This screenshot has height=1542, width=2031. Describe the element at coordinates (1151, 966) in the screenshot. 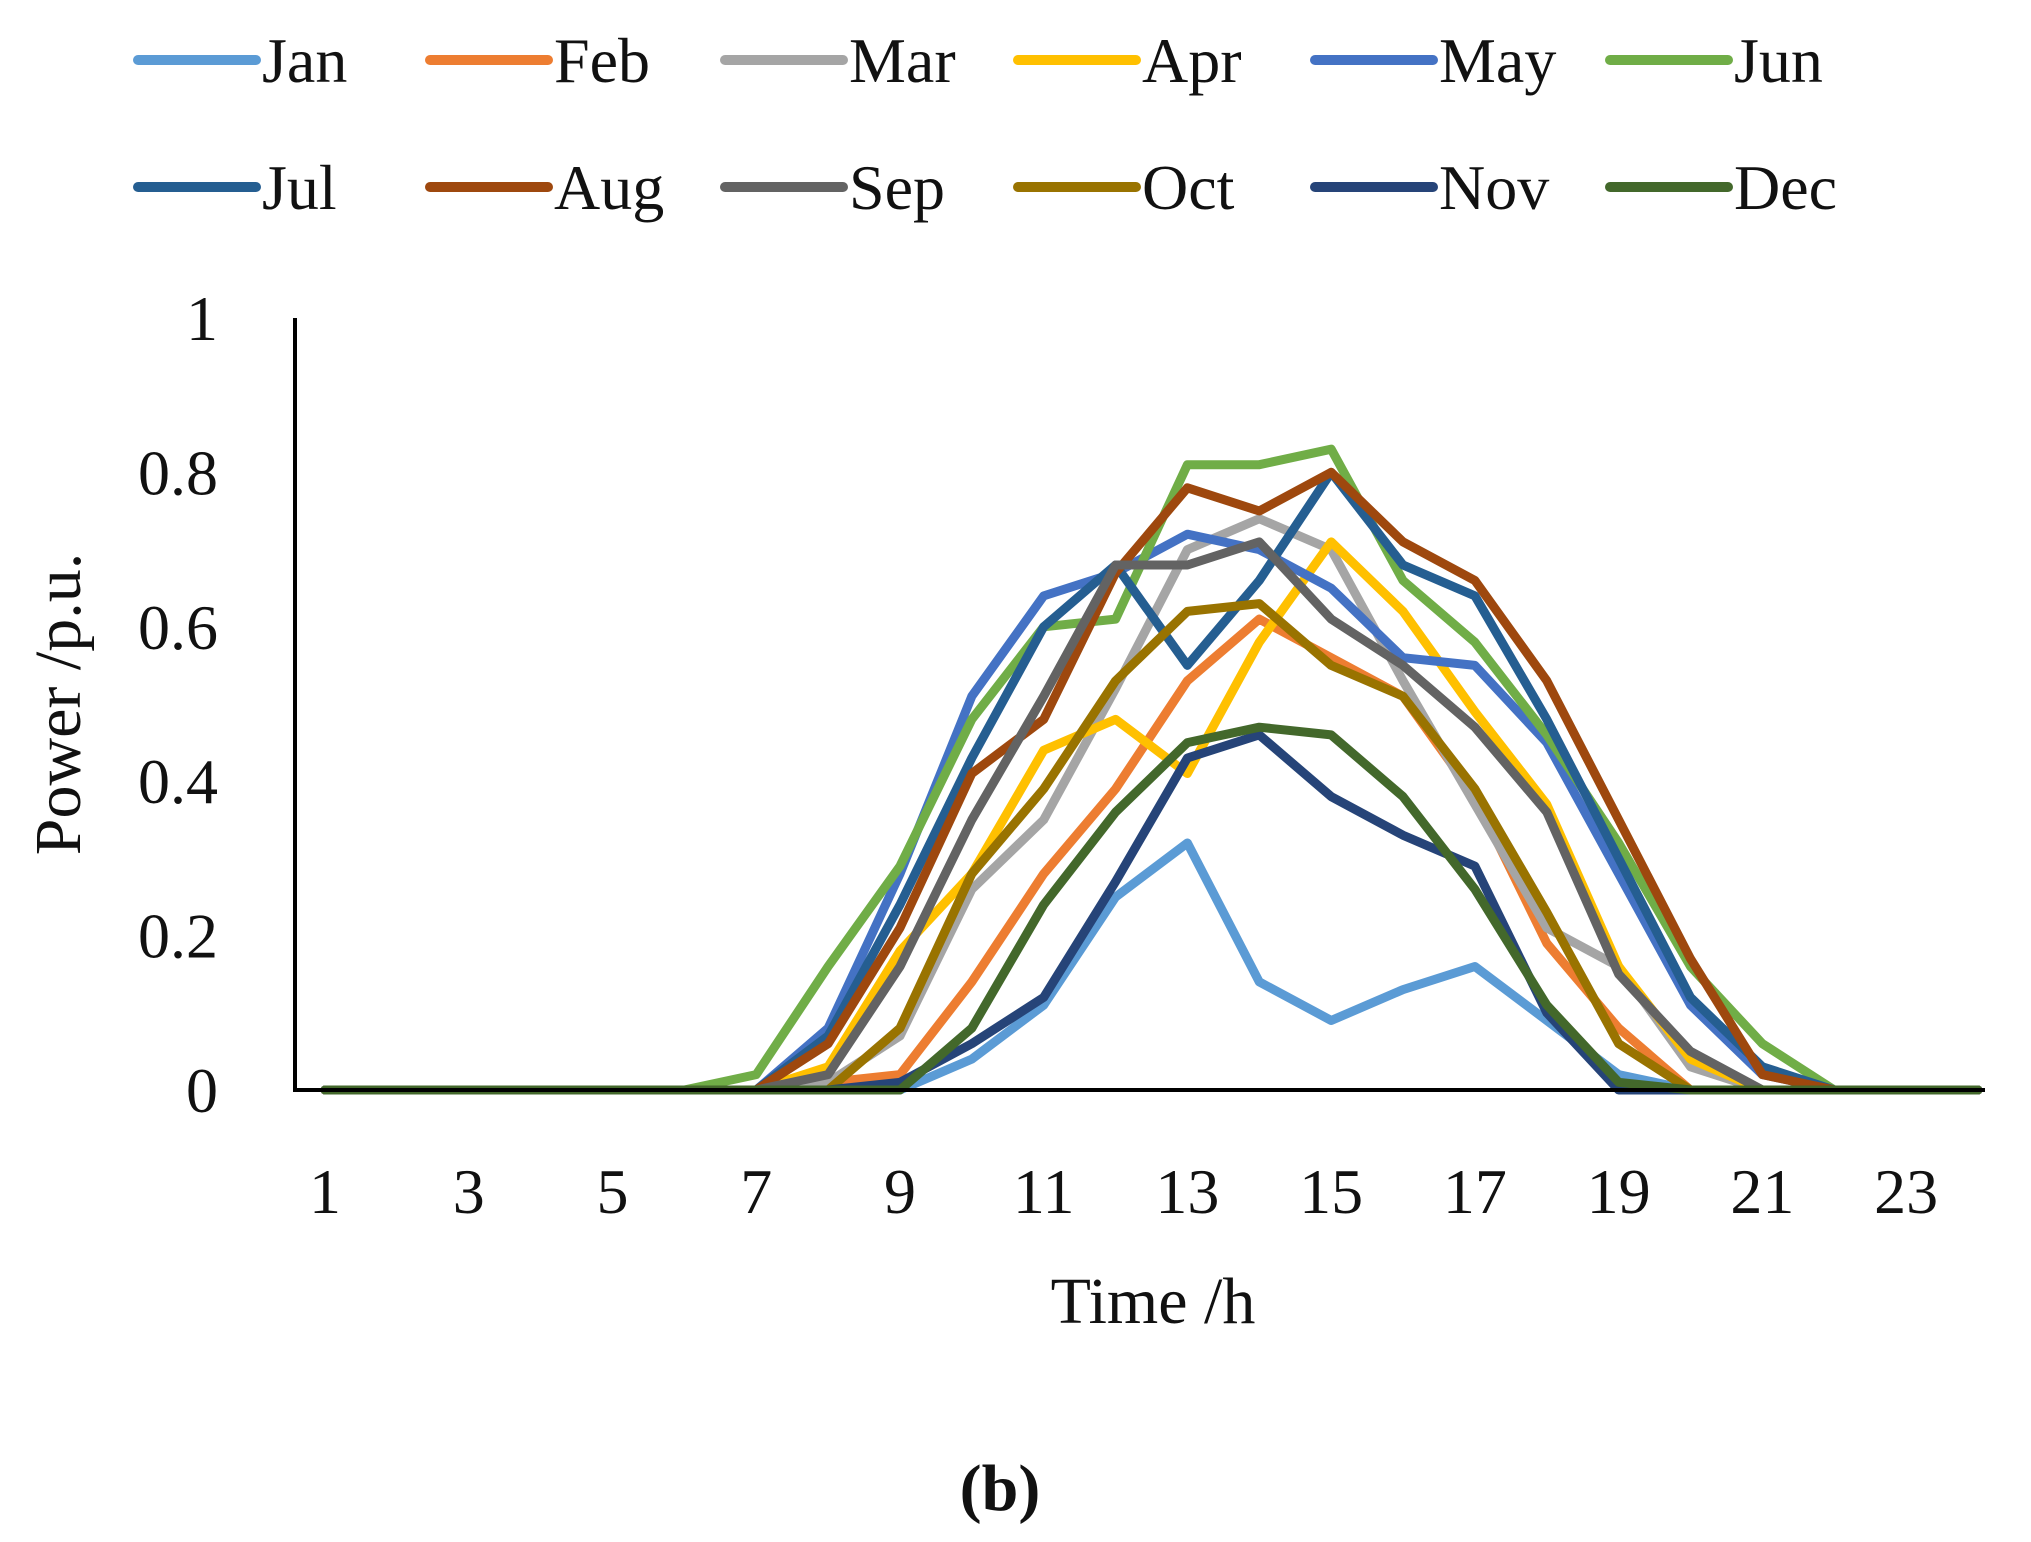

I see `series-line-jan` at that location.